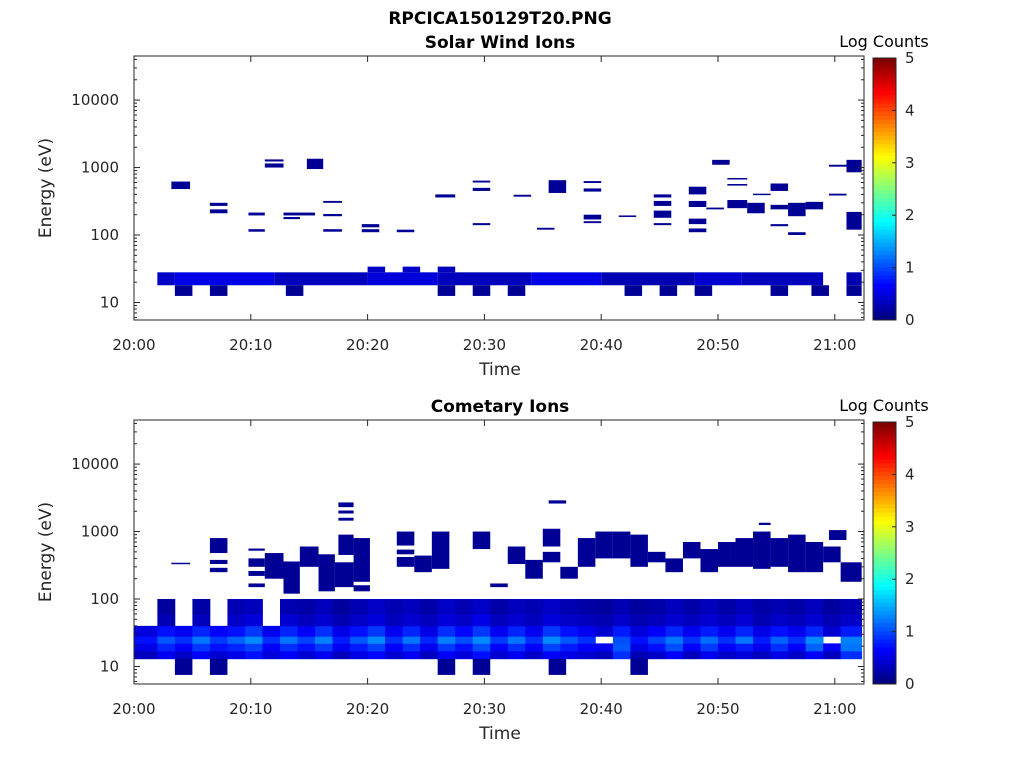 This screenshot has width=1024, height=768. What do you see at coordinates (484, 345) in the screenshot?
I see `x-tick-label: 20:30` at bounding box center [484, 345].